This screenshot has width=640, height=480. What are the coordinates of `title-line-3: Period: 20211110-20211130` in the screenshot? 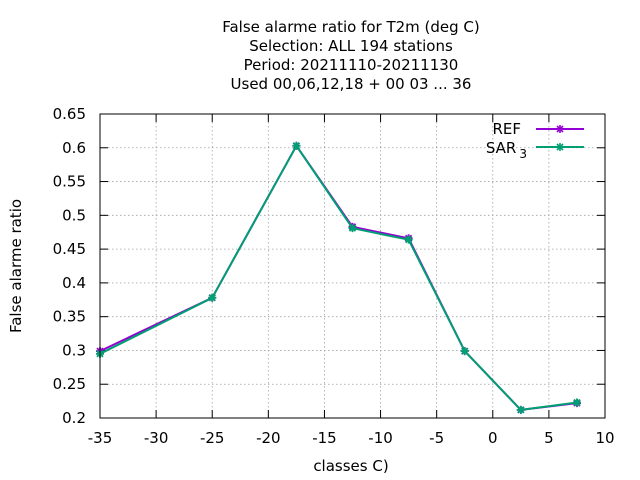 It's located at (351, 65).